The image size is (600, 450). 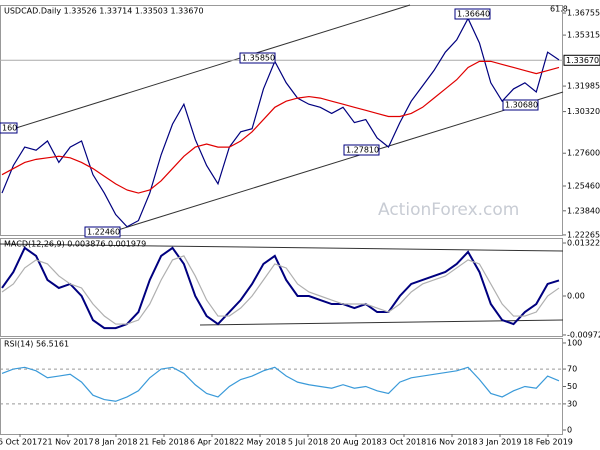 I want to click on macd-title: MACD(12,26,9) 0.003876 0.001979, so click(x=75, y=244).